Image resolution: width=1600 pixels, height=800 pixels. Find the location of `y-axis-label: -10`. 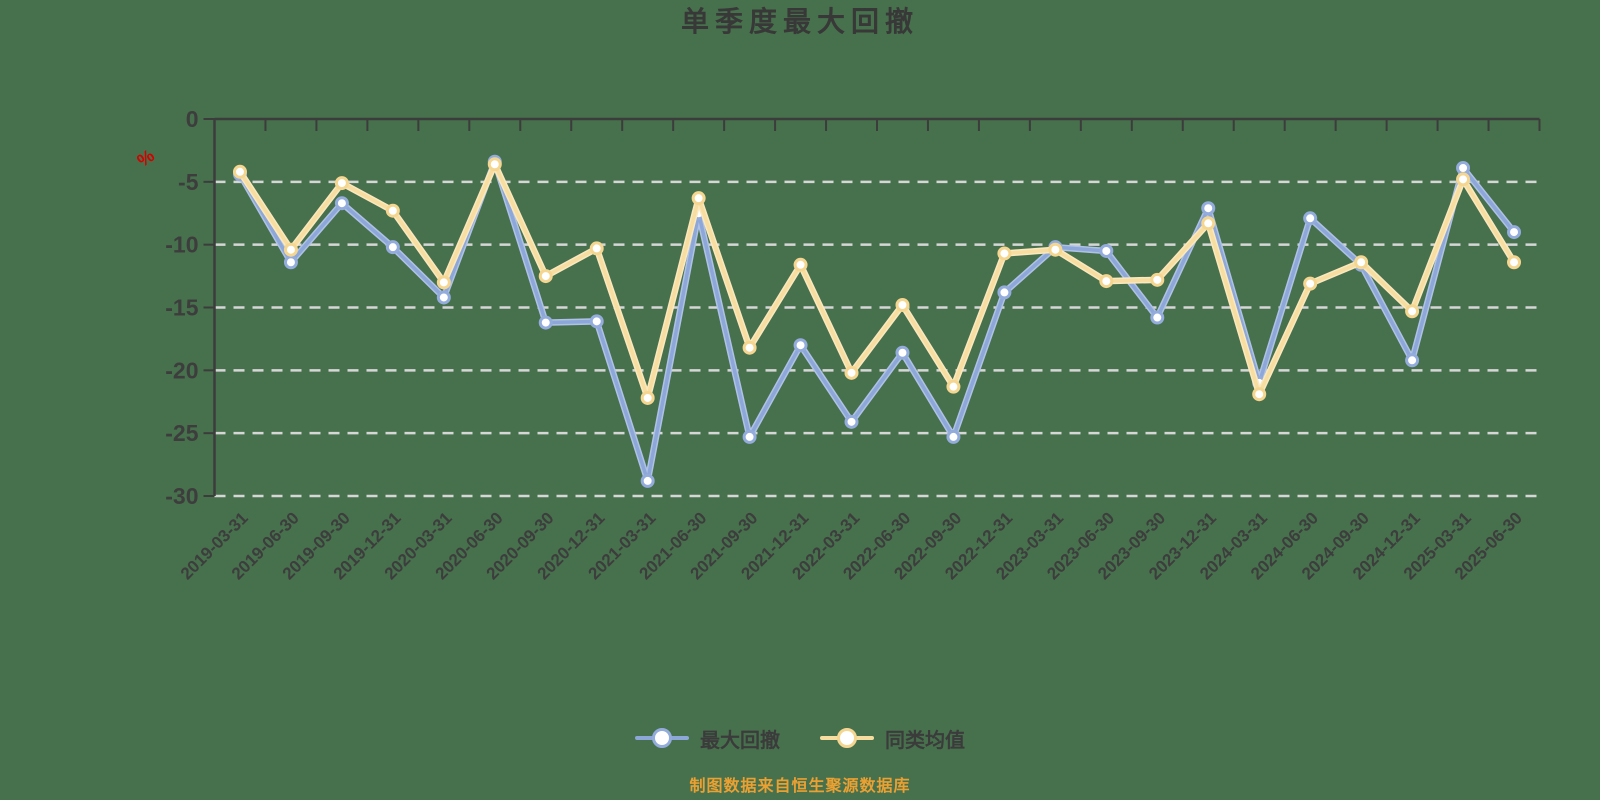

y-axis-label: -10 is located at coordinates (181, 245).